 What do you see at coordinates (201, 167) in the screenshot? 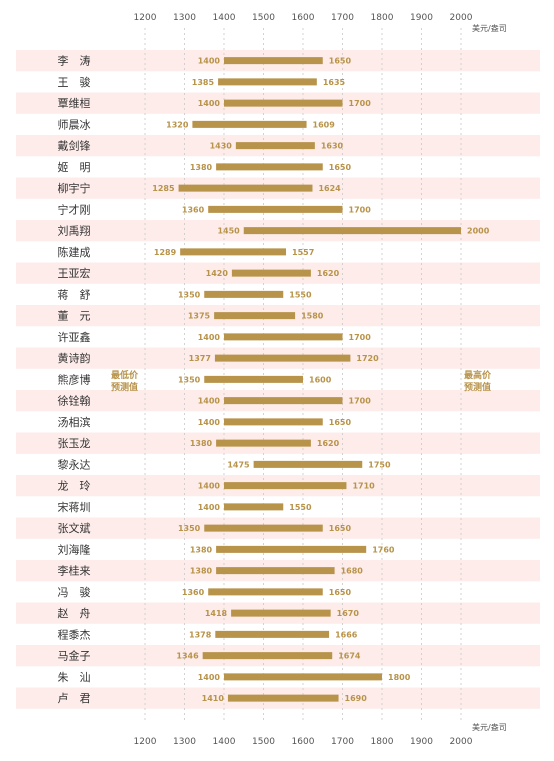
I see `low-value-label: 1380` at bounding box center [201, 167].